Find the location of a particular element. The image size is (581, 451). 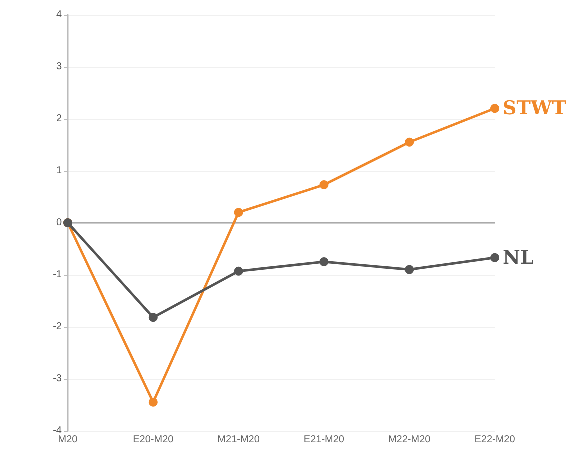

x-tick-label: M21-M20 is located at coordinates (239, 440).